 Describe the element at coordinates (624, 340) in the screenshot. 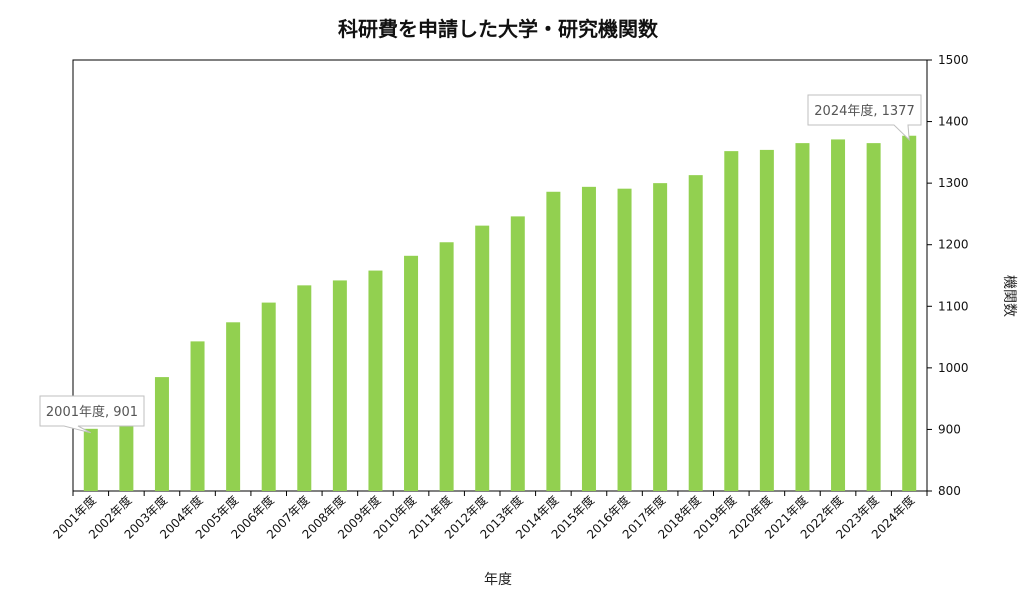

I see `bar-2016年度` at that location.